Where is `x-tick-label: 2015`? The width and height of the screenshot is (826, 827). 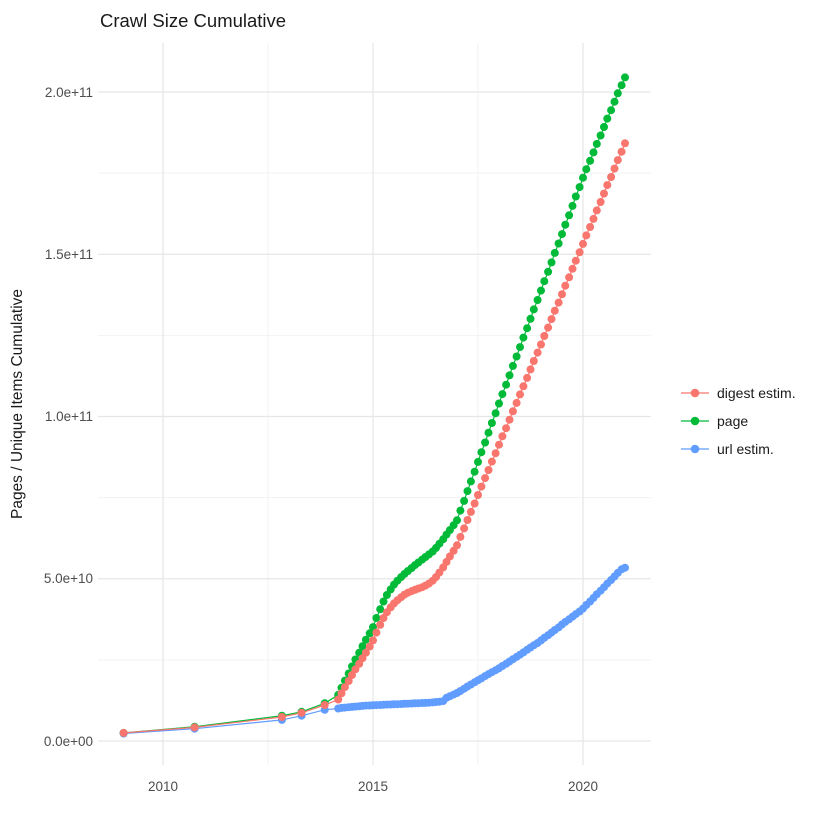 x-tick-label: 2015 is located at coordinates (373, 786).